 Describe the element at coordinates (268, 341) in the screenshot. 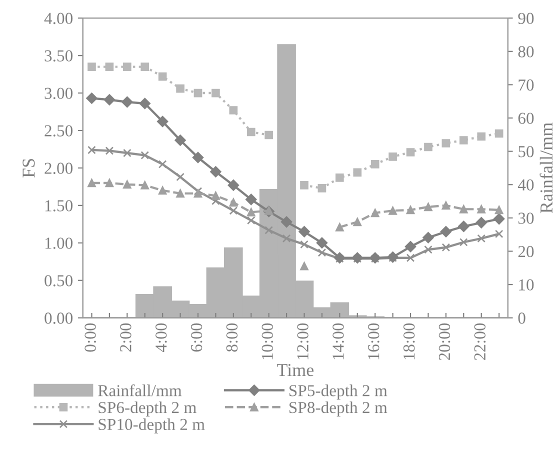

I see `x-tick-label: 10:00` at that location.